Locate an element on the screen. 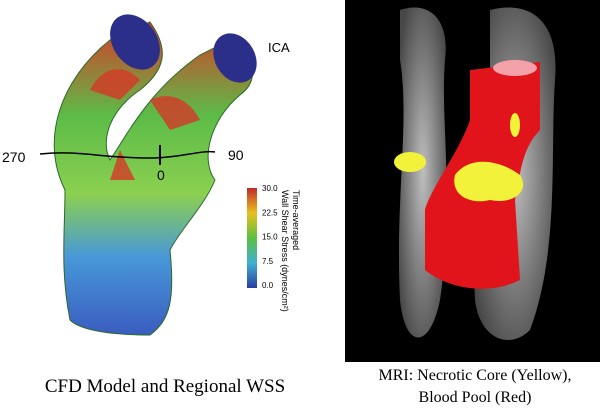 The image size is (600, 420). colorbar-tick-label: 30.0 is located at coordinates (270, 188).